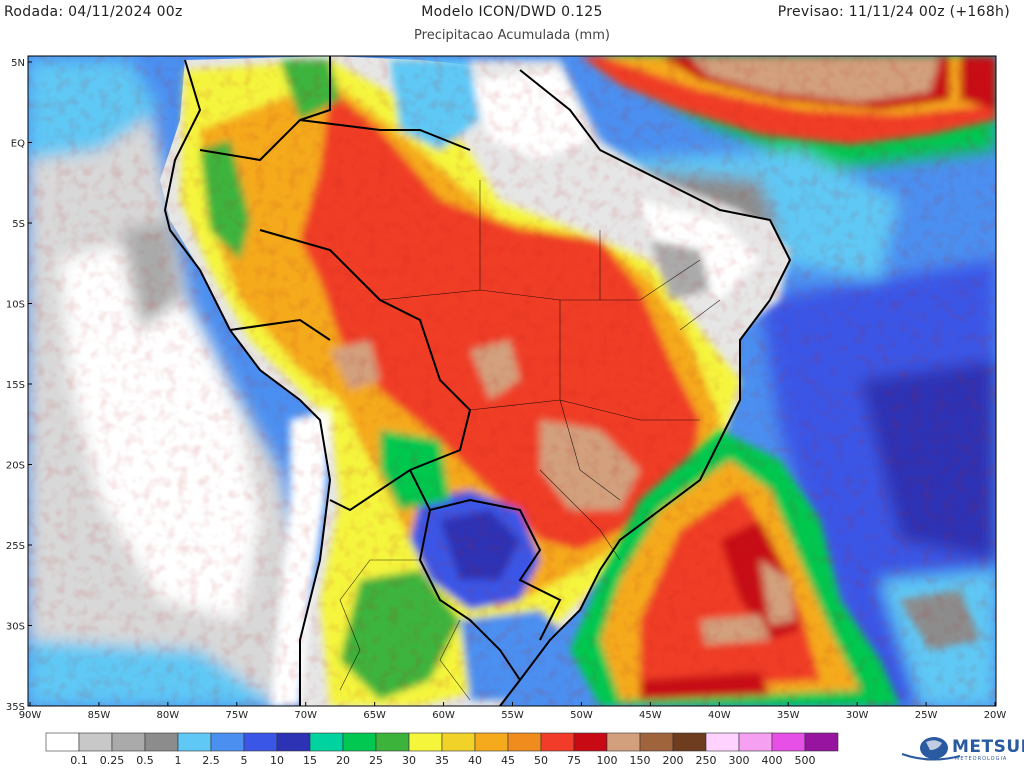  What do you see at coordinates (512, 12) in the screenshot?
I see `model-title: Modelo ICON/DWD 0.125` at bounding box center [512, 12].